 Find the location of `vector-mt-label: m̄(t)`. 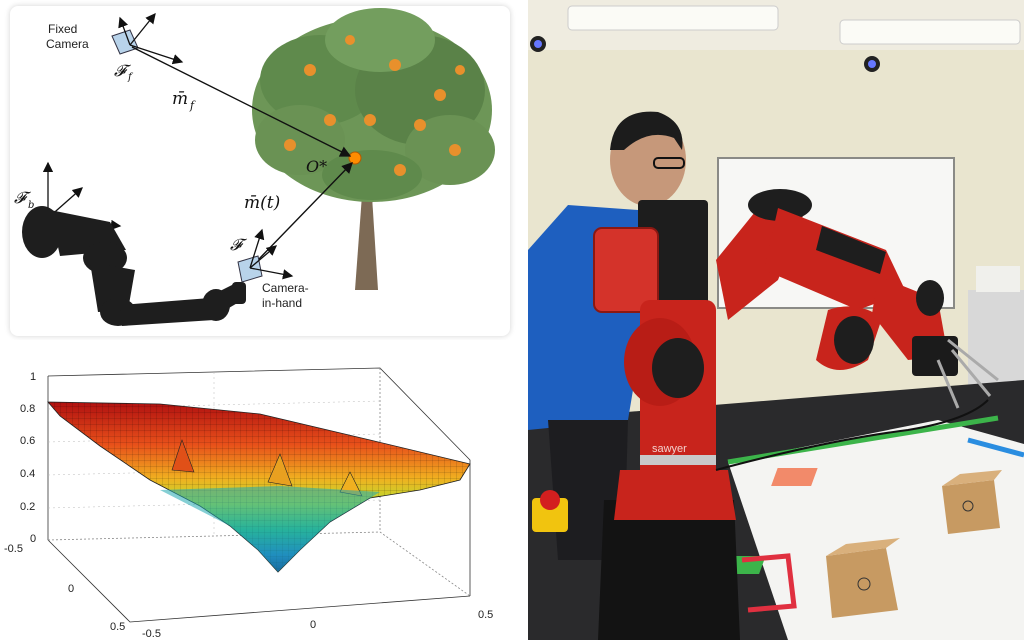

vector-mt-label: m̄(t) is located at coordinates (262, 203).